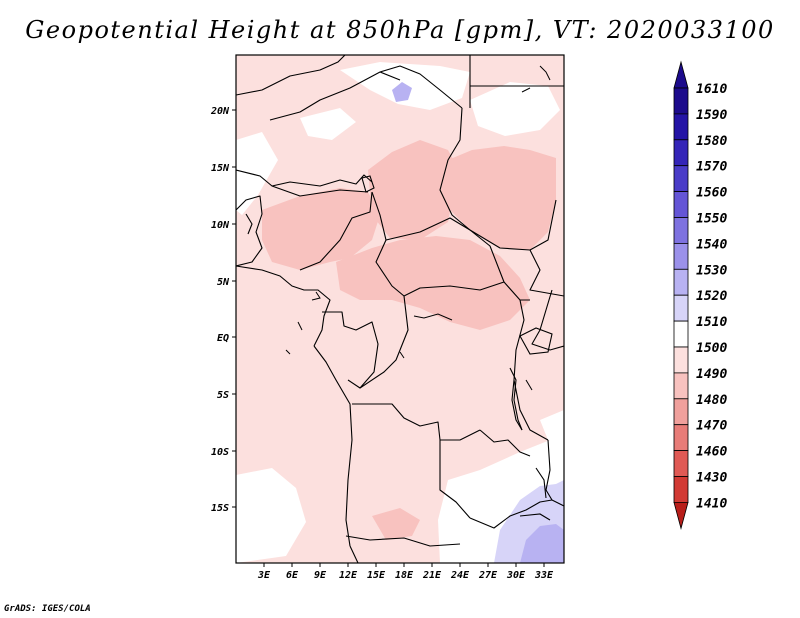 The height and width of the screenshot is (618, 800). What do you see at coordinates (711, 348) in the screenshot?
I see `colorbar-label: 1500` at bounding box center [711, 348].